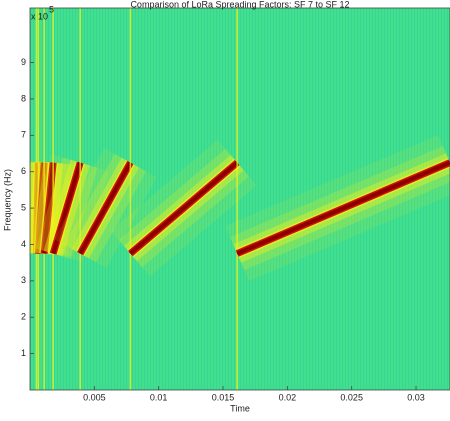 The image size is (450, 421). I want to click on y-tick-label: 2, so click(23, 317).